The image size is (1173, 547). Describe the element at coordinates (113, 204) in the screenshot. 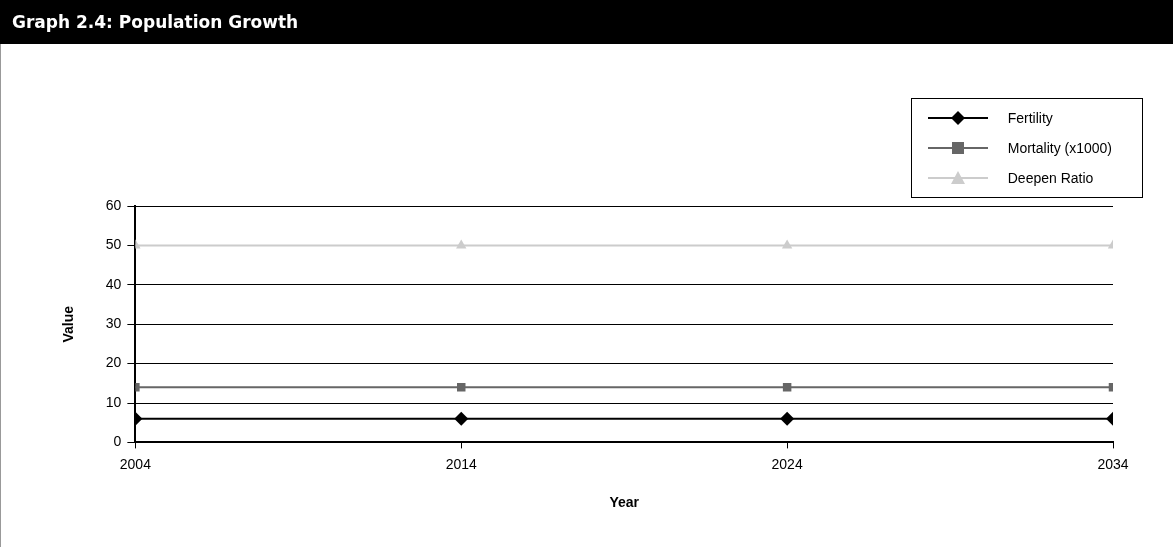

I see `y-tick-label: 60` at that location.